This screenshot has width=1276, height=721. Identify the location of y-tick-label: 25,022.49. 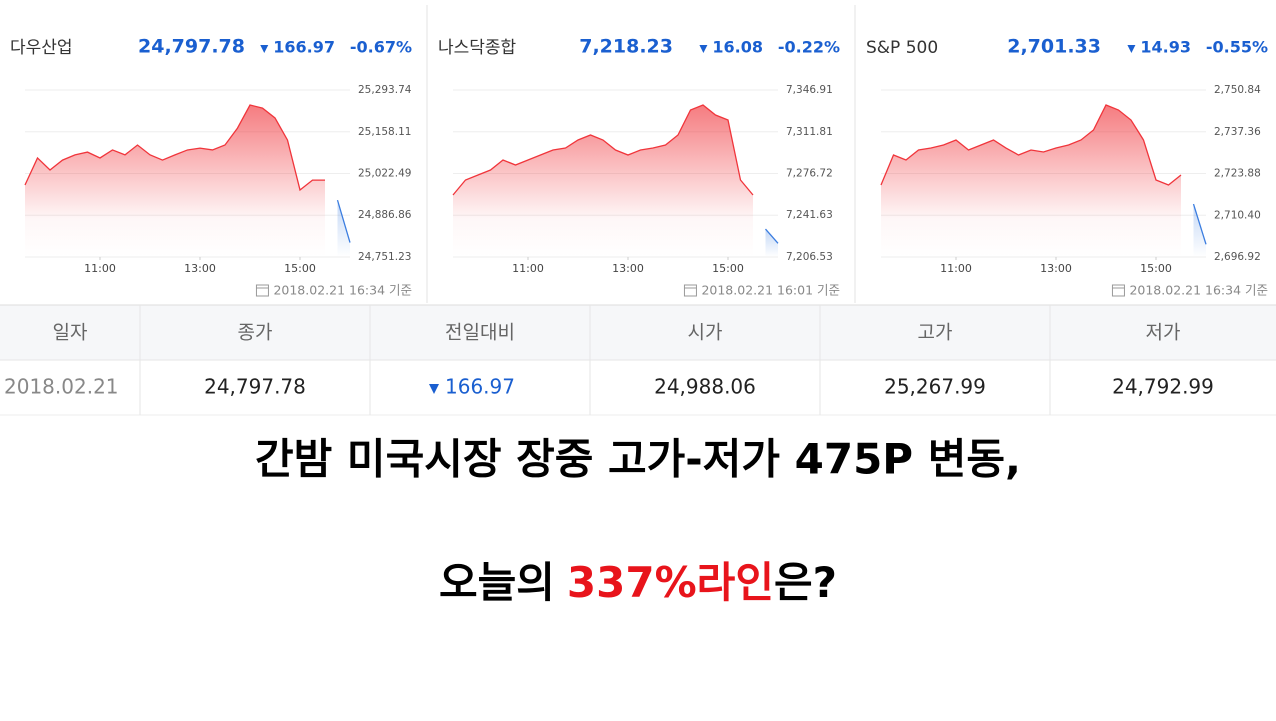
(384, 173).